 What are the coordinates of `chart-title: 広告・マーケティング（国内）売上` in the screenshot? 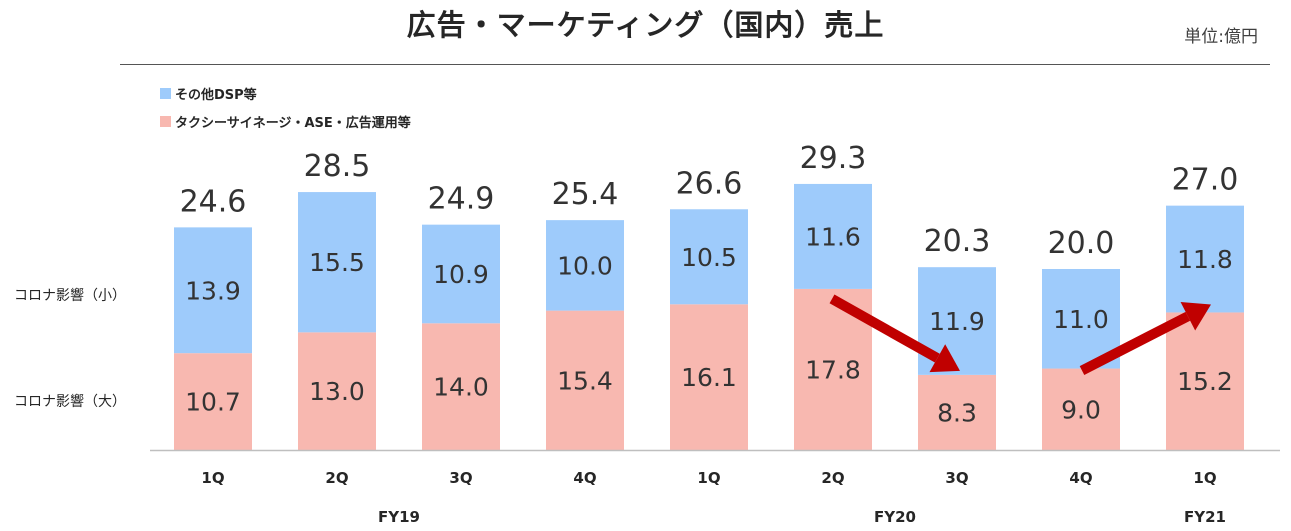 It's located at (645, 25).